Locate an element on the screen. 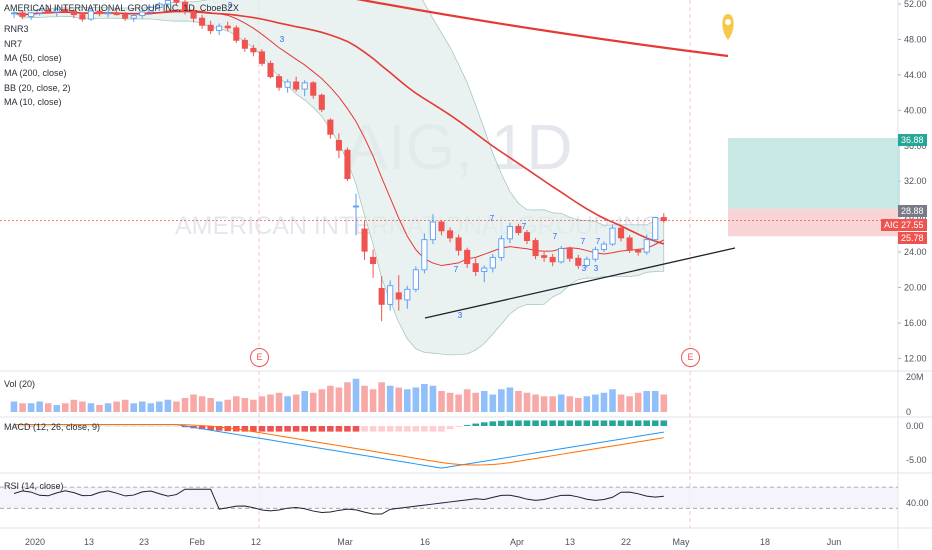 The height and width of the screenshot is (550, 932). map-pin-dot is located at coordinates (728, 22).